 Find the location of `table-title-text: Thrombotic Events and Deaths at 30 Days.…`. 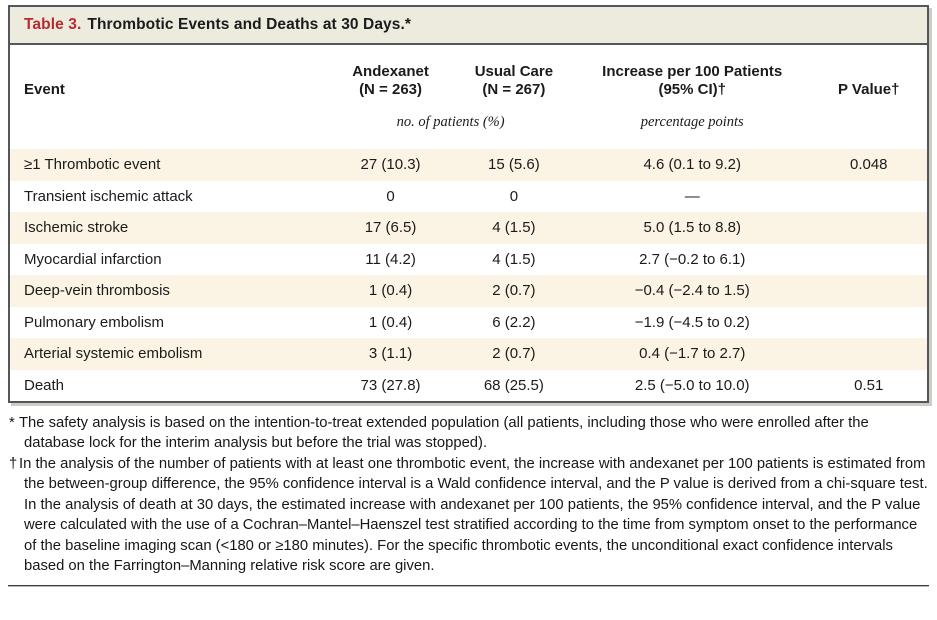

table-title-text: Thrombotic Events and Deaths at 30 Days.… is located at coordinates (249, 24).